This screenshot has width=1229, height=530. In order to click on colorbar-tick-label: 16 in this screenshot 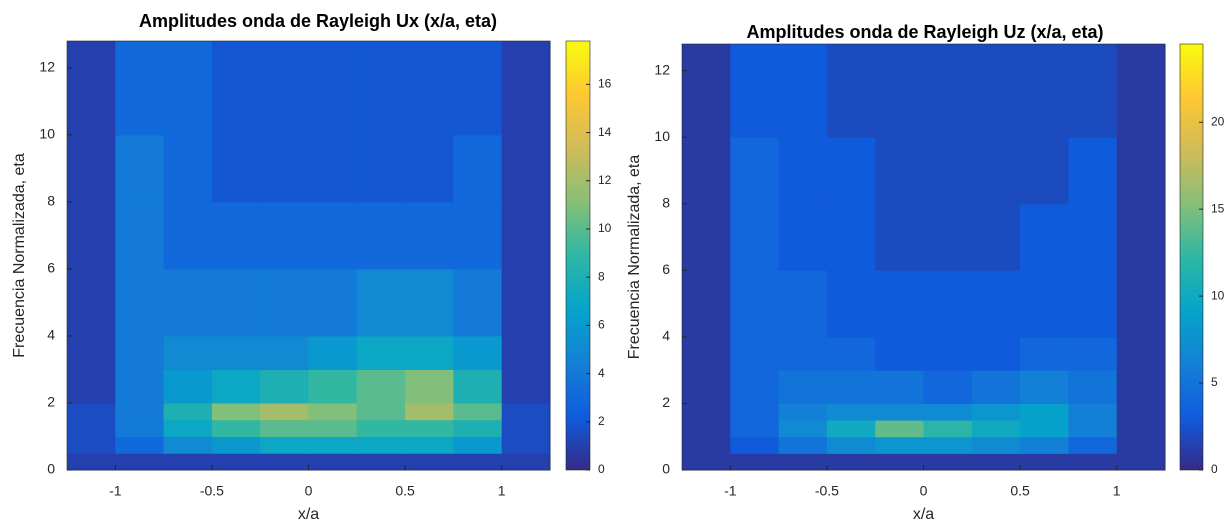, I will do `click(605, 84)`.